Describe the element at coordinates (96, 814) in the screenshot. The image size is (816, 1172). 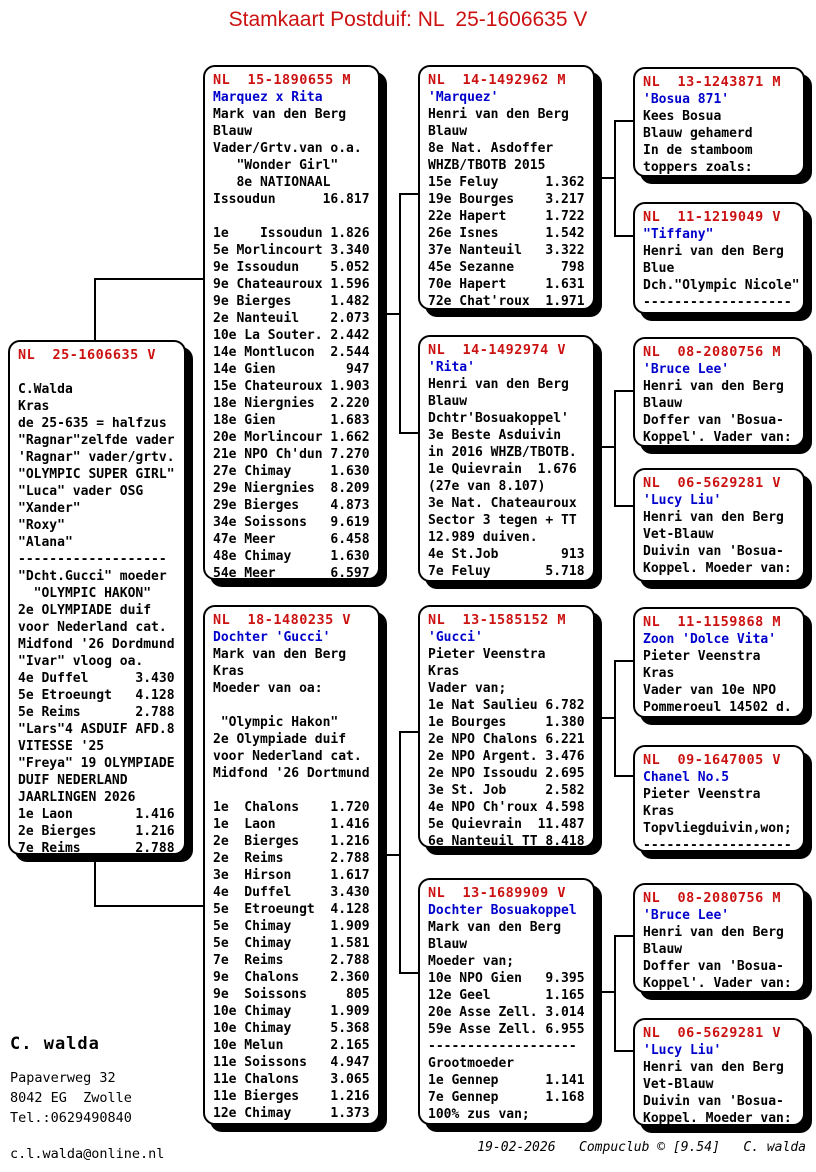
I see `pedigree-text-line: 1e Laon 1.416` at that location.